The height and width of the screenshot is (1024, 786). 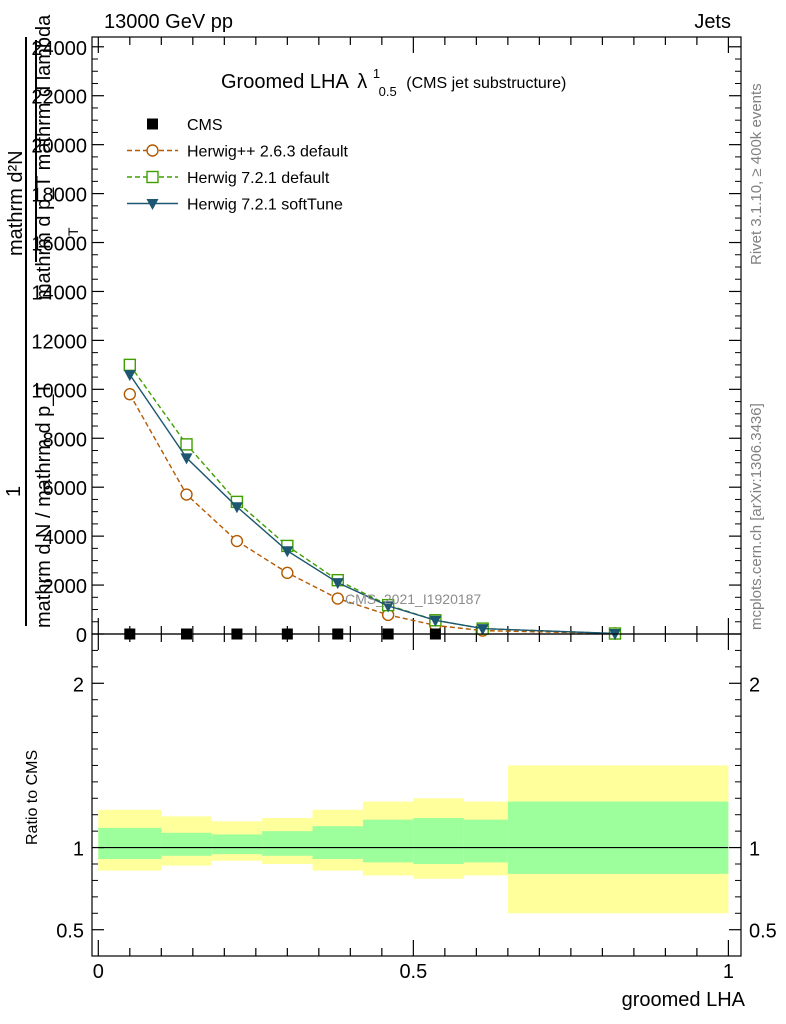 What do you see at coordinates (59, 293) in the screenshot?
I see `main-ytick-label: 14000` at bounding box center [59, 293].